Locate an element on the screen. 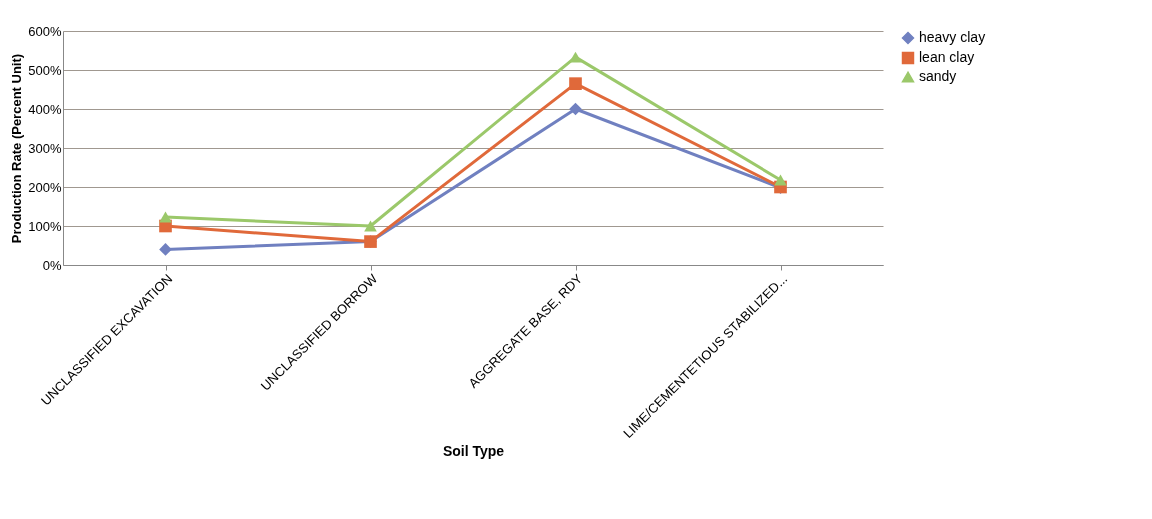  legend-label: sandy is located at coordinates (938, 76).